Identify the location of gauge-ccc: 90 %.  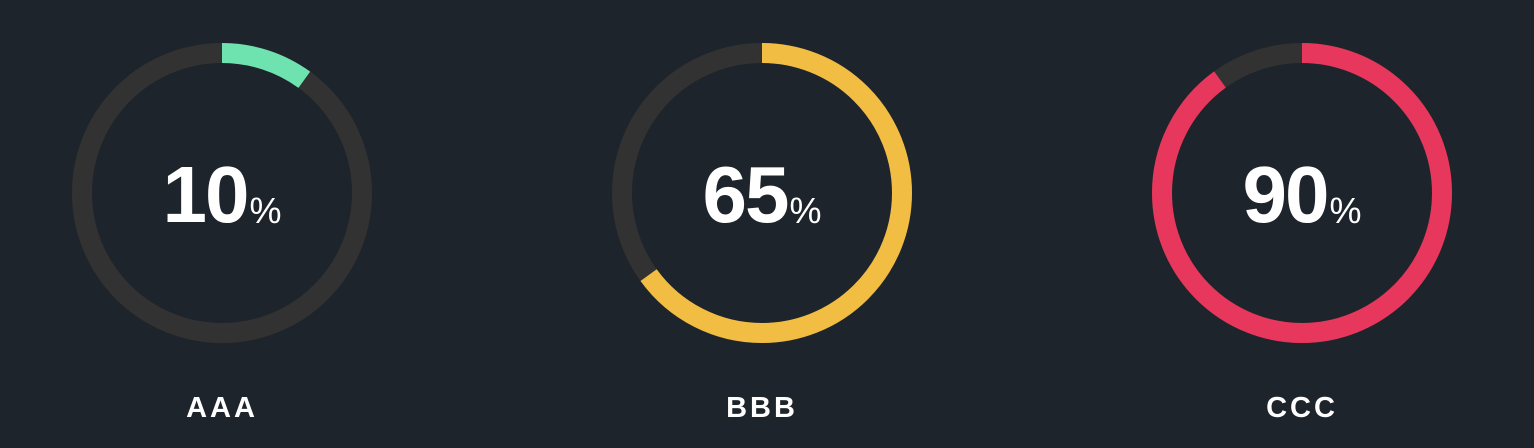
(1302, 193).